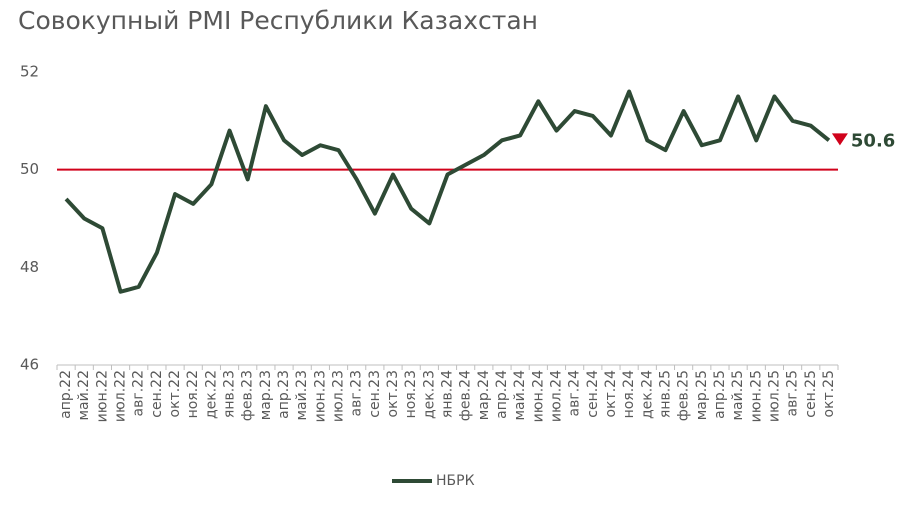  I want to click on x-tick-label: авг.23, so click(357, 393).